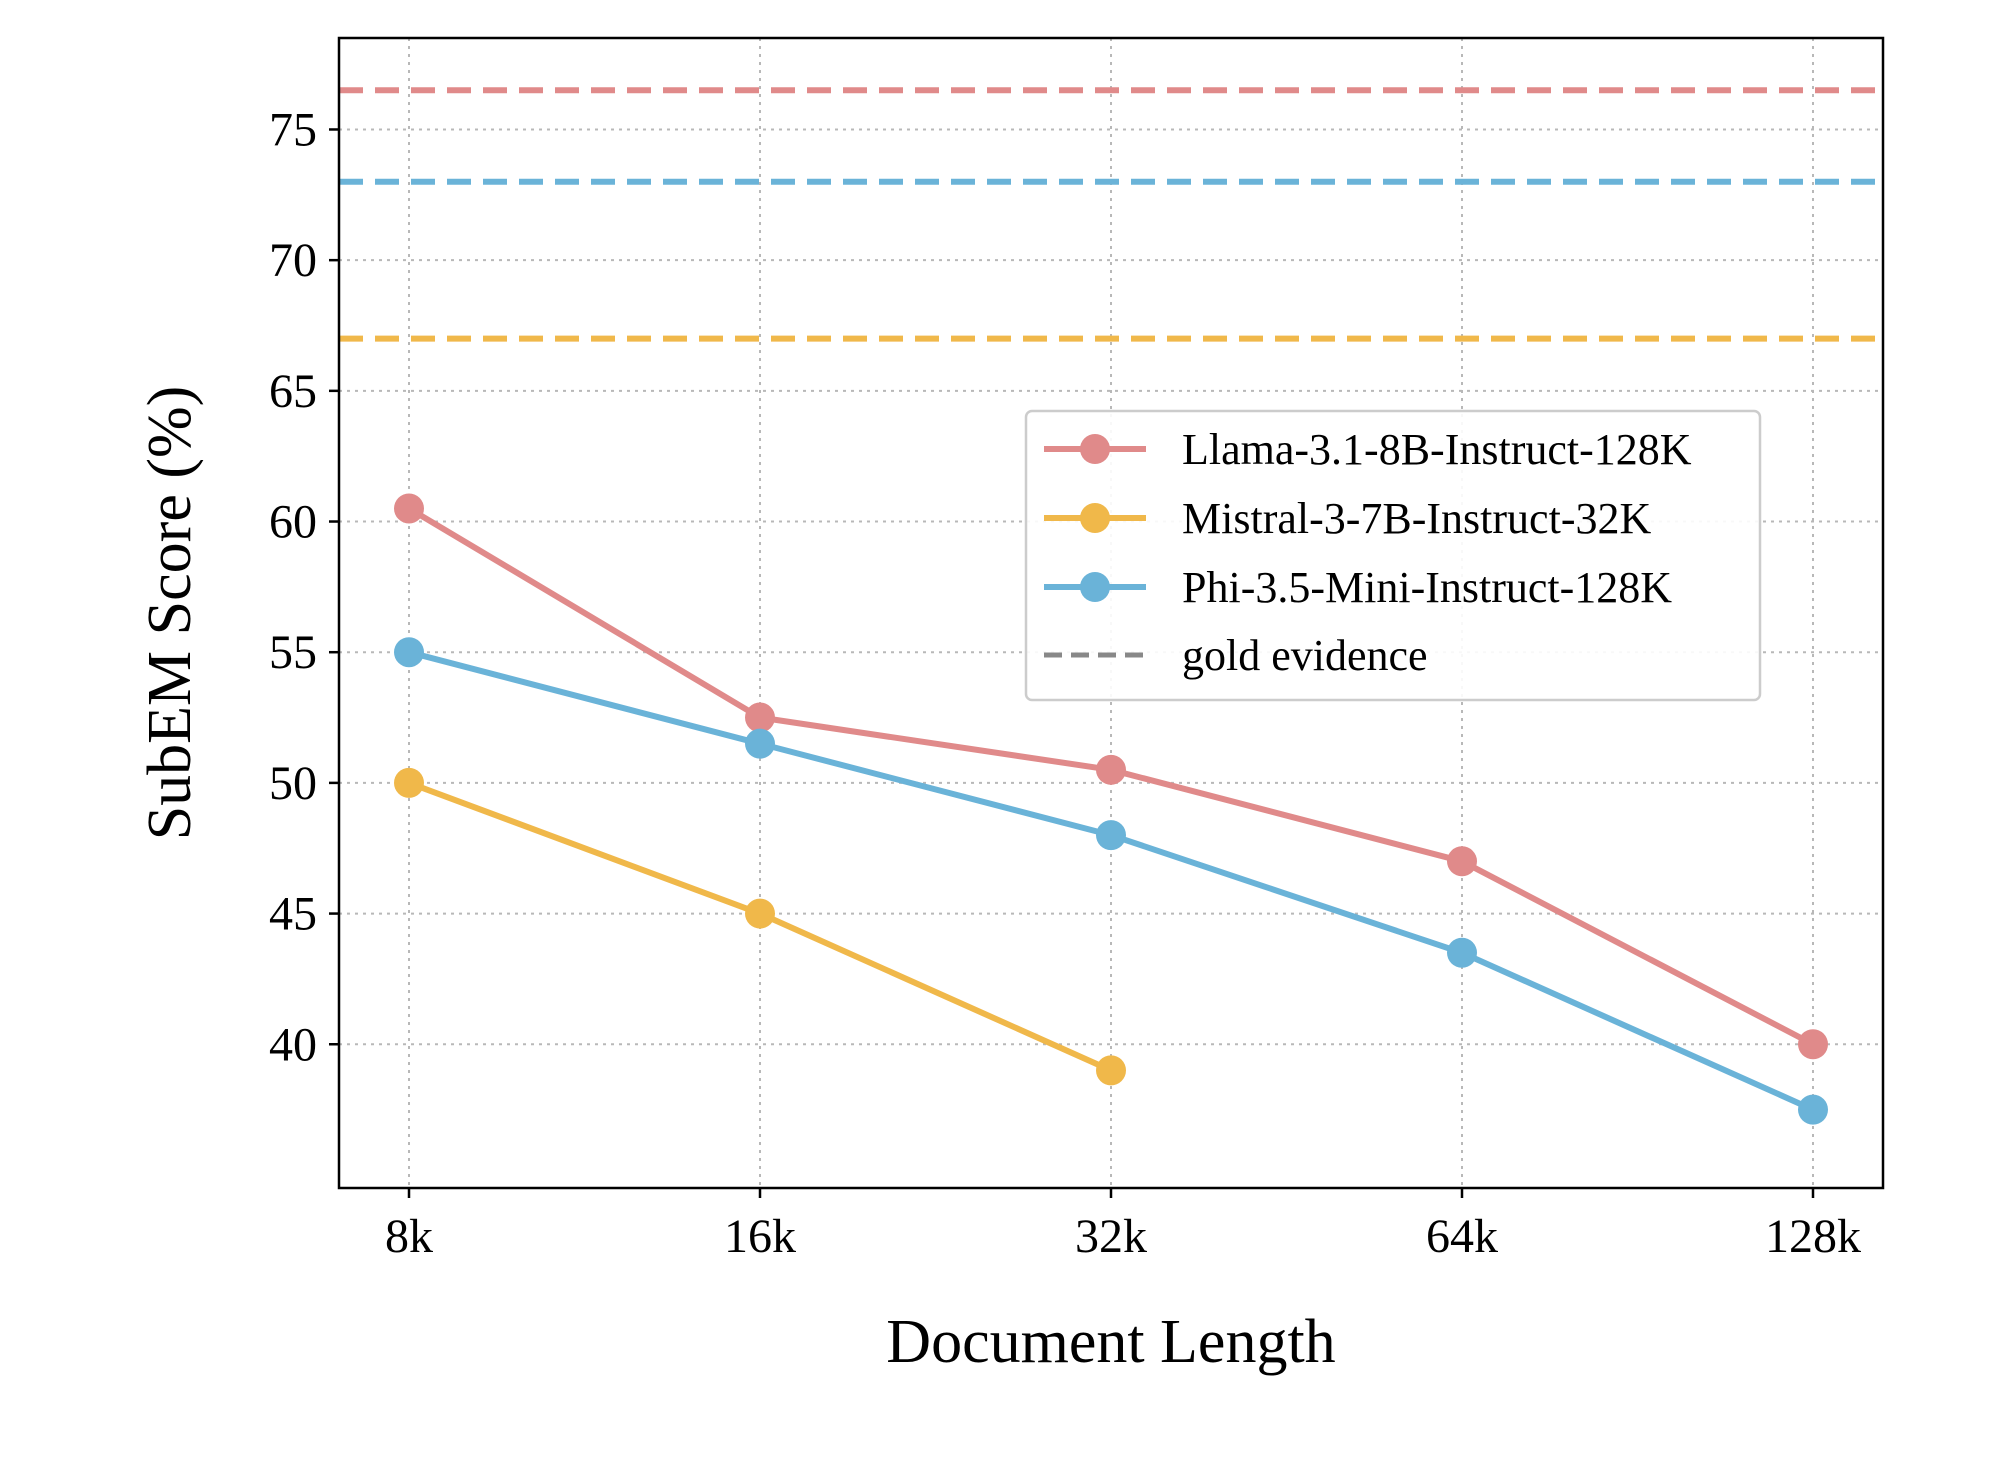 This screenshot has height=1476, width=2007. Describe the element at coordinates (170, 613) in the screenshot. I see `y-axis-title: SubEM Score (%)` at that location.